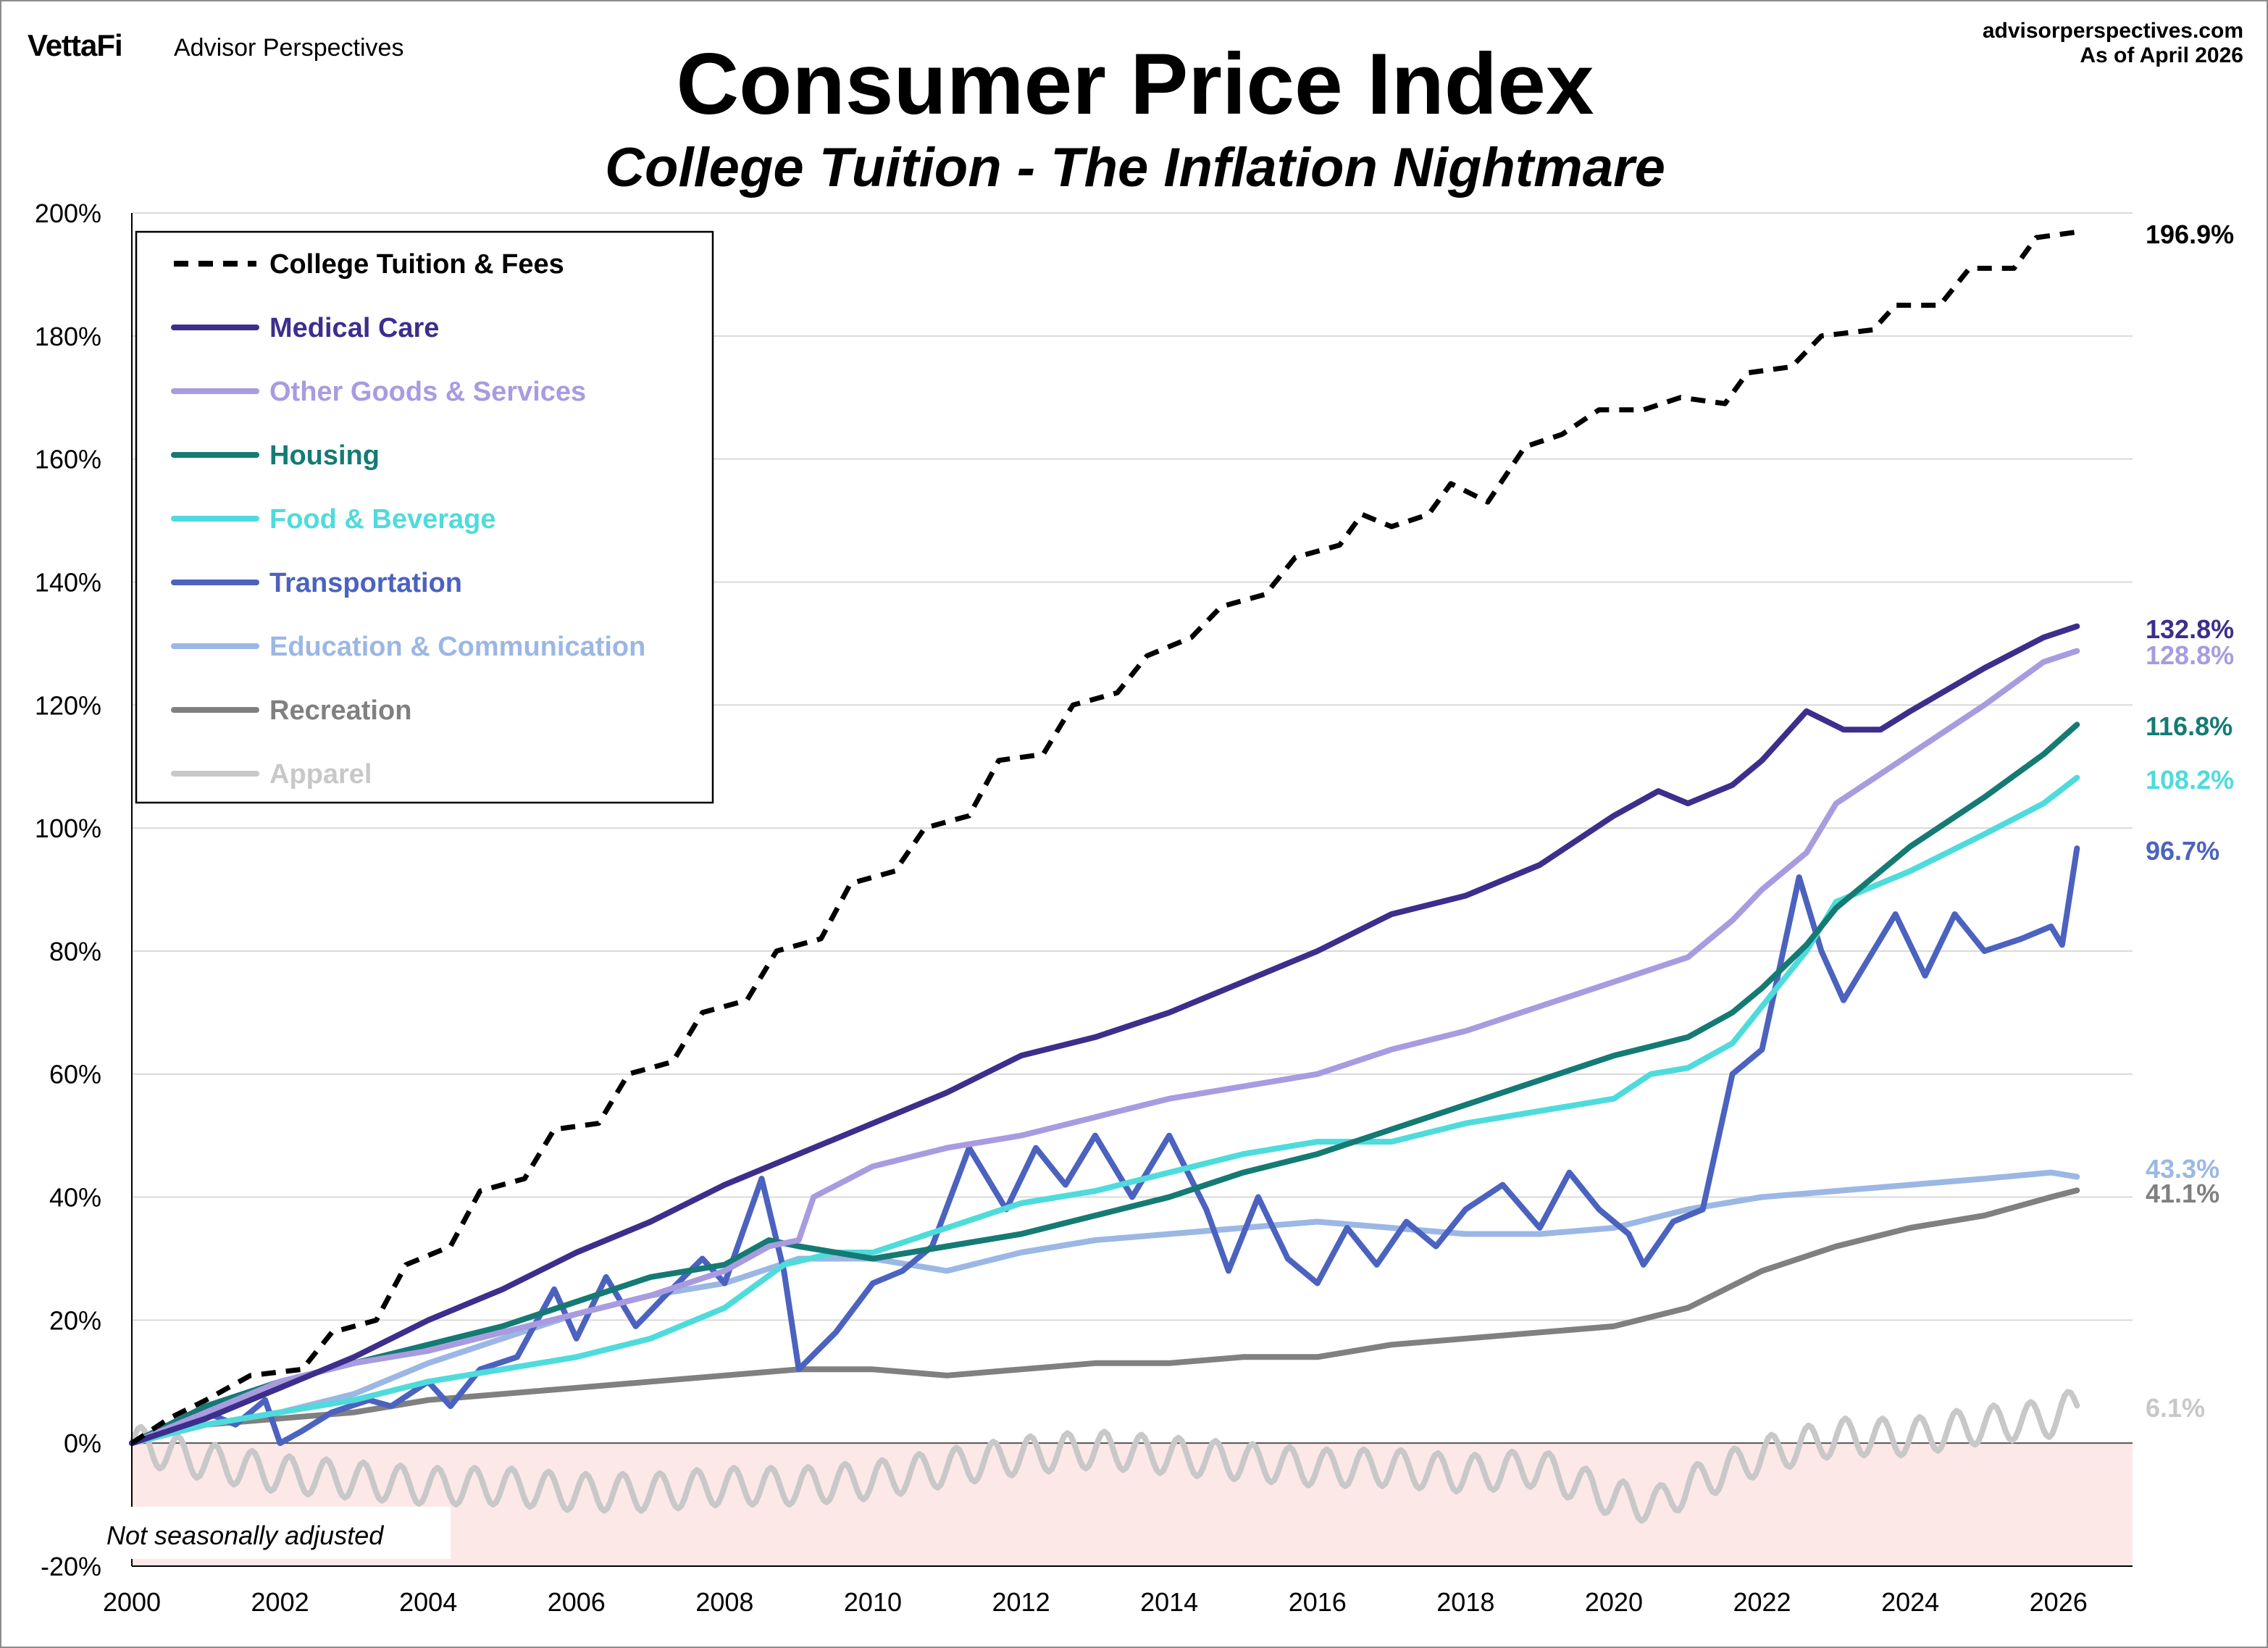 Image resolution: width=2268 pixels, height=1648 pixels. I want to click on legend-label: Housing, so click(325, 455).